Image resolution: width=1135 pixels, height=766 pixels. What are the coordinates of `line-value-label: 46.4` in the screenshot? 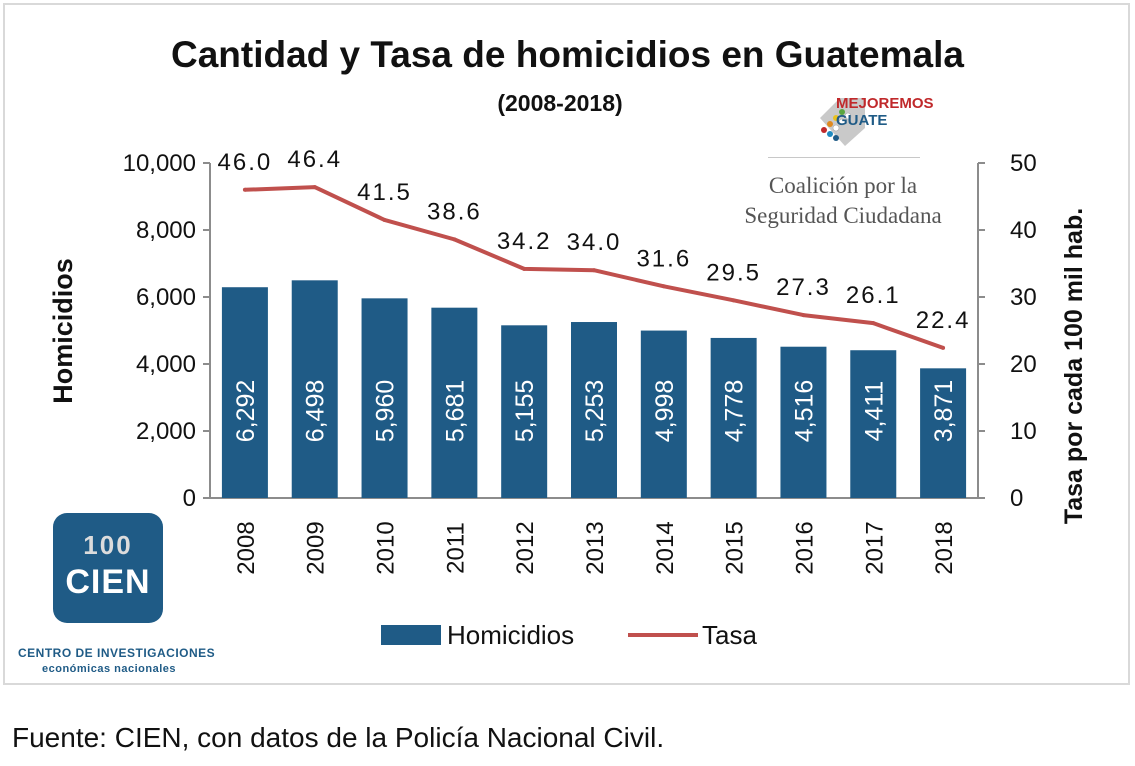 It's located at (314, 159).